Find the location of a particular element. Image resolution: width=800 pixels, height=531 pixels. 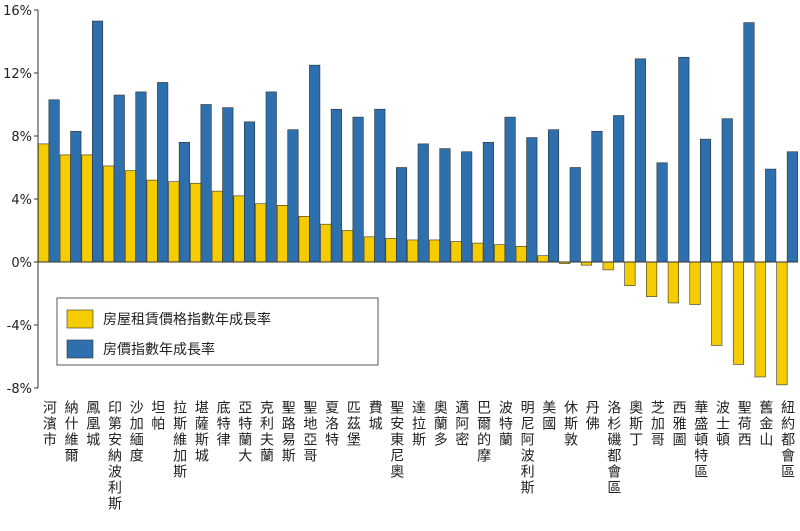

x-tick-label: 波士頓 is located at coordinates (722, 424).